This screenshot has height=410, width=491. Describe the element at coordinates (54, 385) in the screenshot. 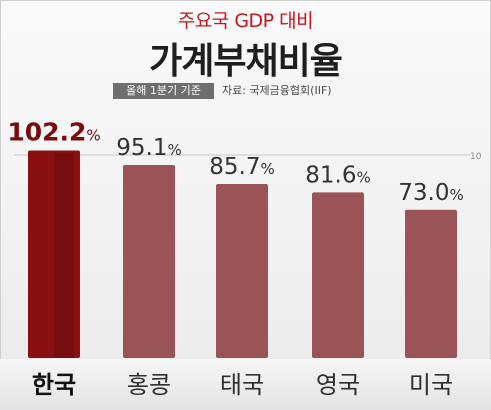

I see `category-label-0: 한국` at that location.